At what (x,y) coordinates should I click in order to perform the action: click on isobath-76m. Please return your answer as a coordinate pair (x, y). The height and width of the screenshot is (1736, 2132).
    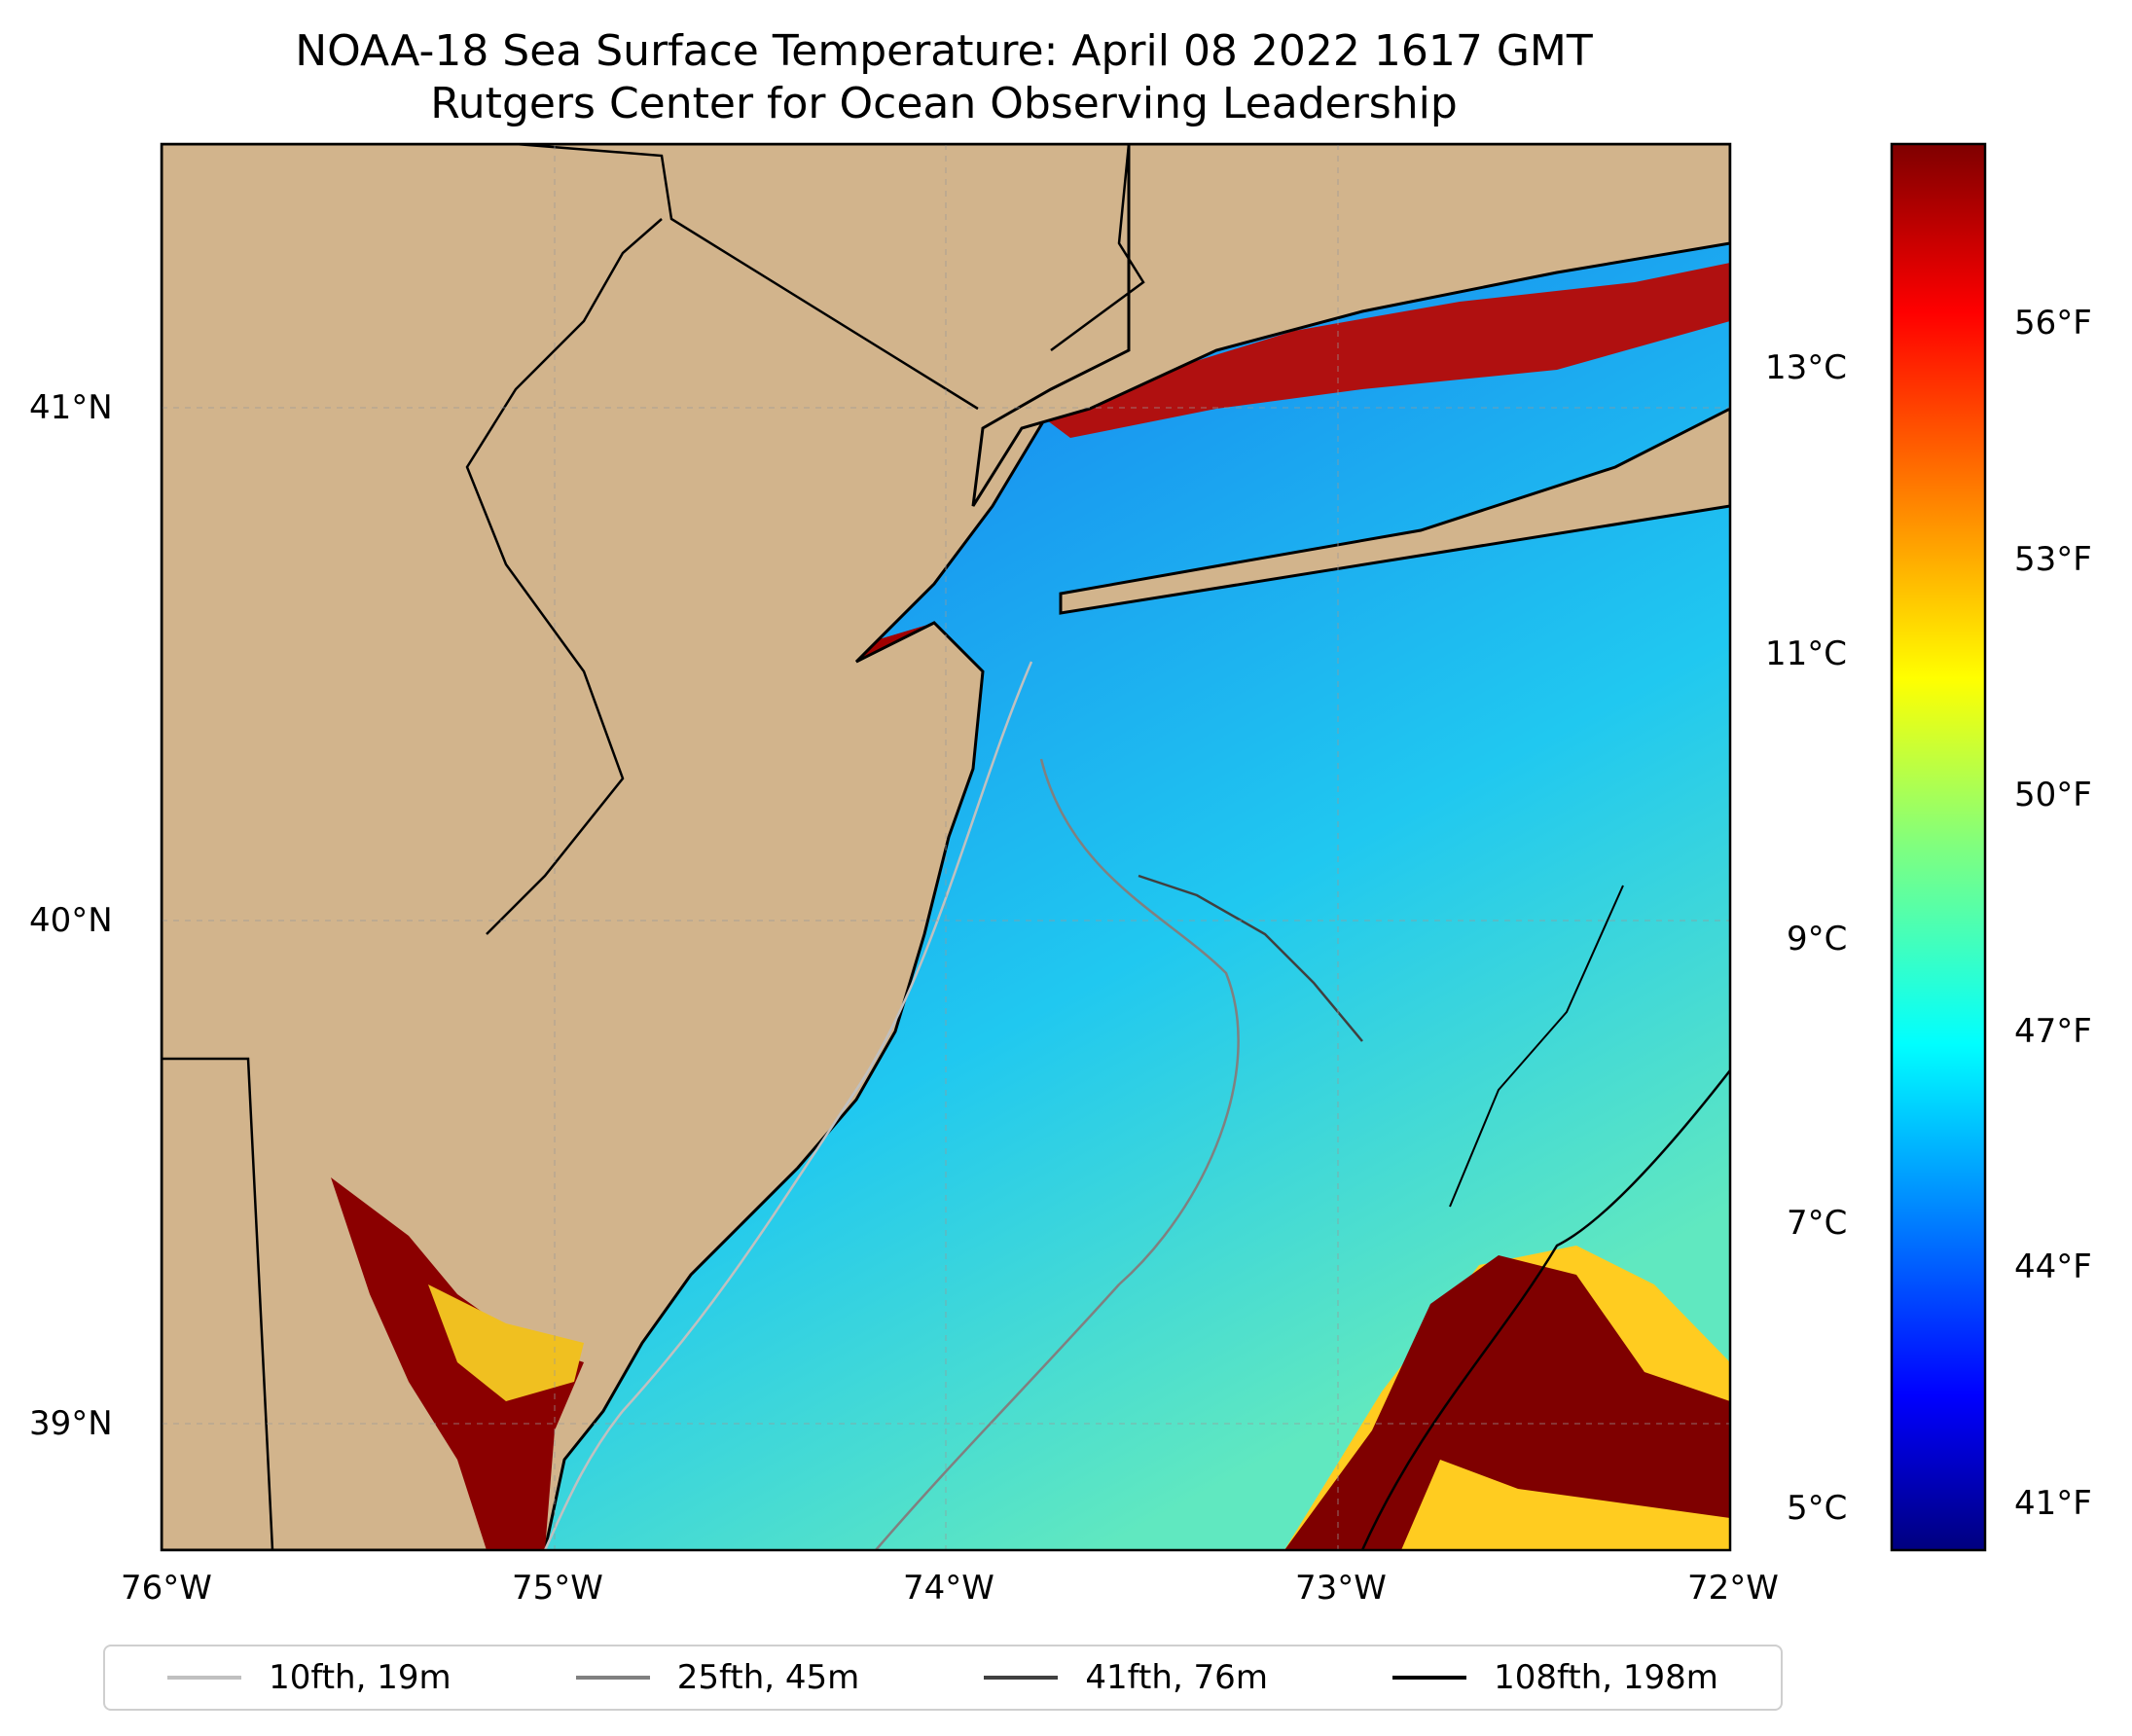
    Looking at the image, I should click on (1250, 958).